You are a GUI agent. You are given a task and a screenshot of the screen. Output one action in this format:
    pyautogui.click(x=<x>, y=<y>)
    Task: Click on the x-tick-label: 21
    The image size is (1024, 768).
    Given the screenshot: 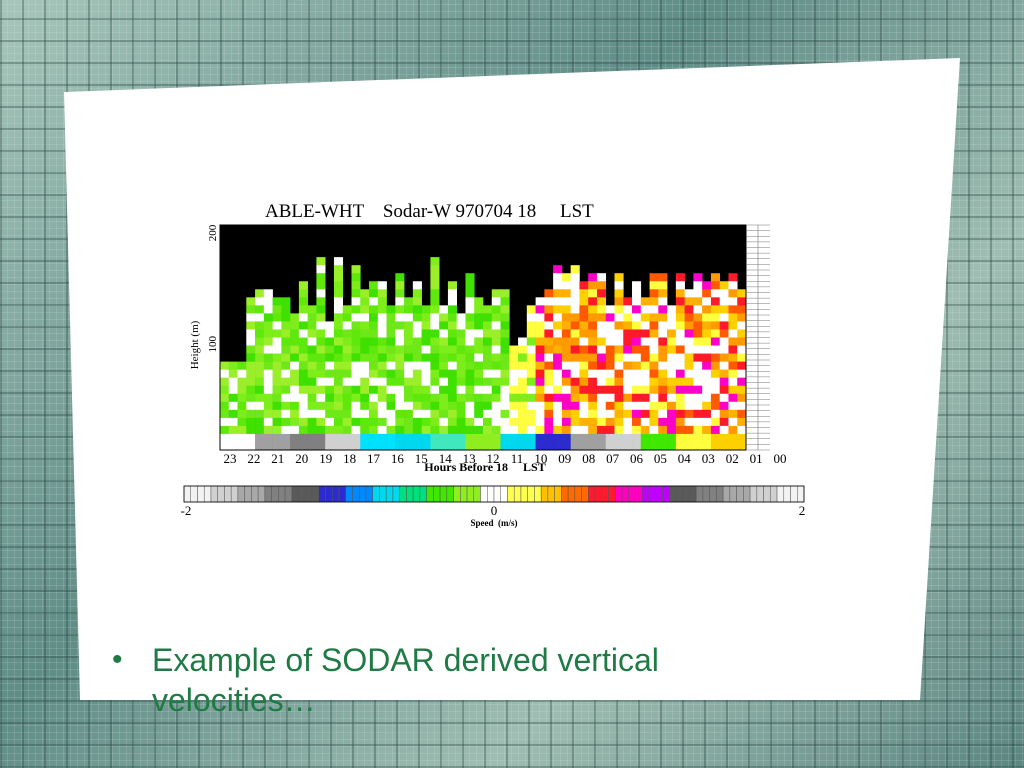 What is the action you would take?
    pyautogui.click(x=277, y=458)
    